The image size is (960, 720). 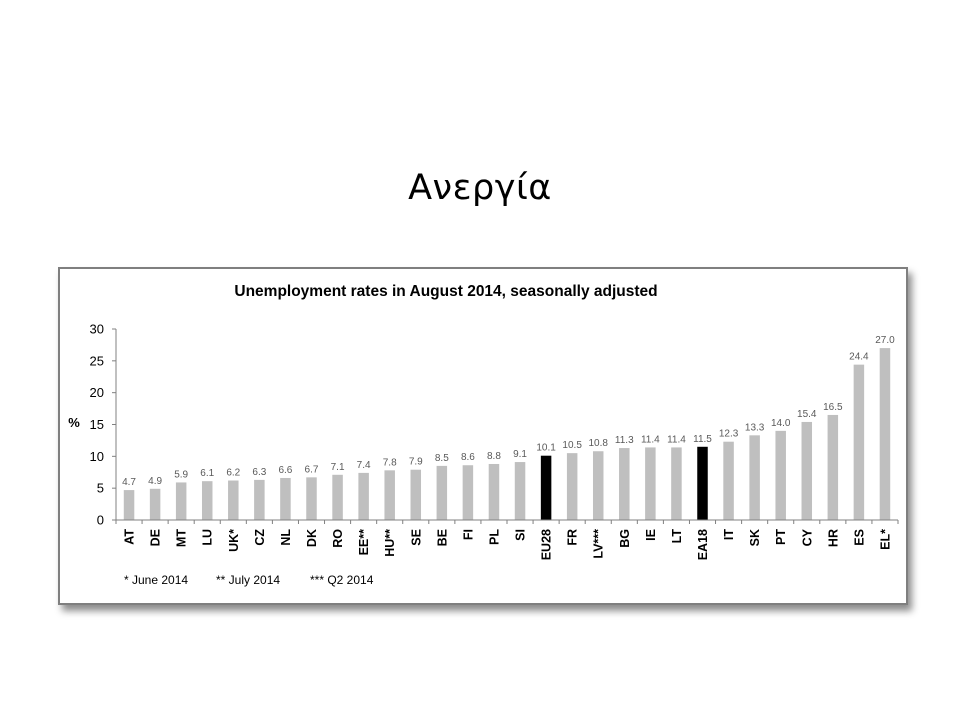 What do you see at coordinates (468, 534) in the screenshot?
I see `x-tick-label: FI` at bounding box center [468, 534].